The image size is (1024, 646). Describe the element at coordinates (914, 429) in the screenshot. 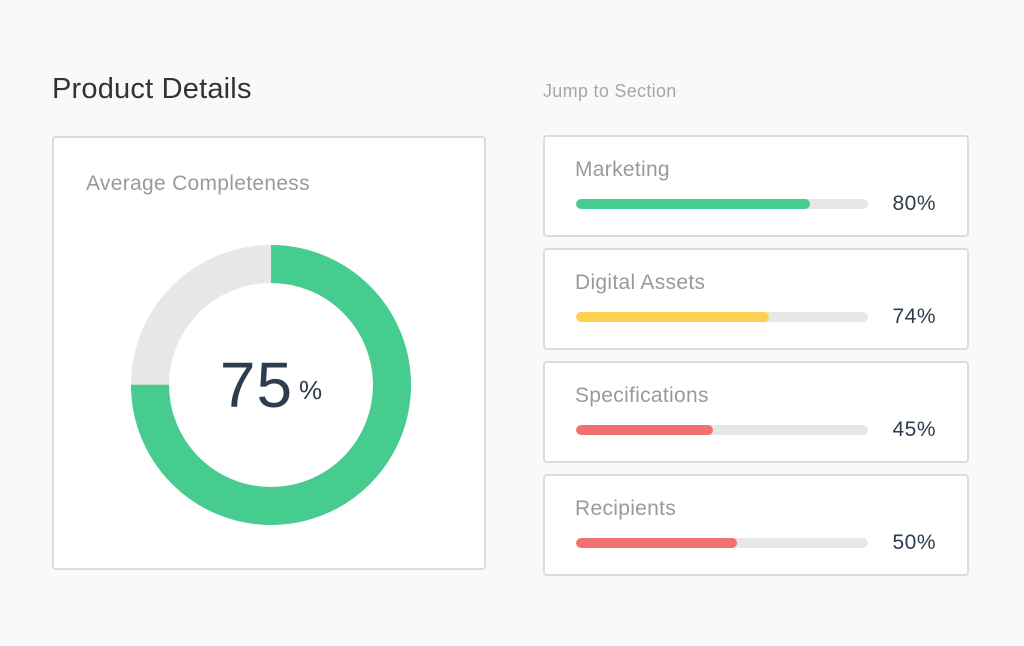

I see `section-percent: 45%` at that location.